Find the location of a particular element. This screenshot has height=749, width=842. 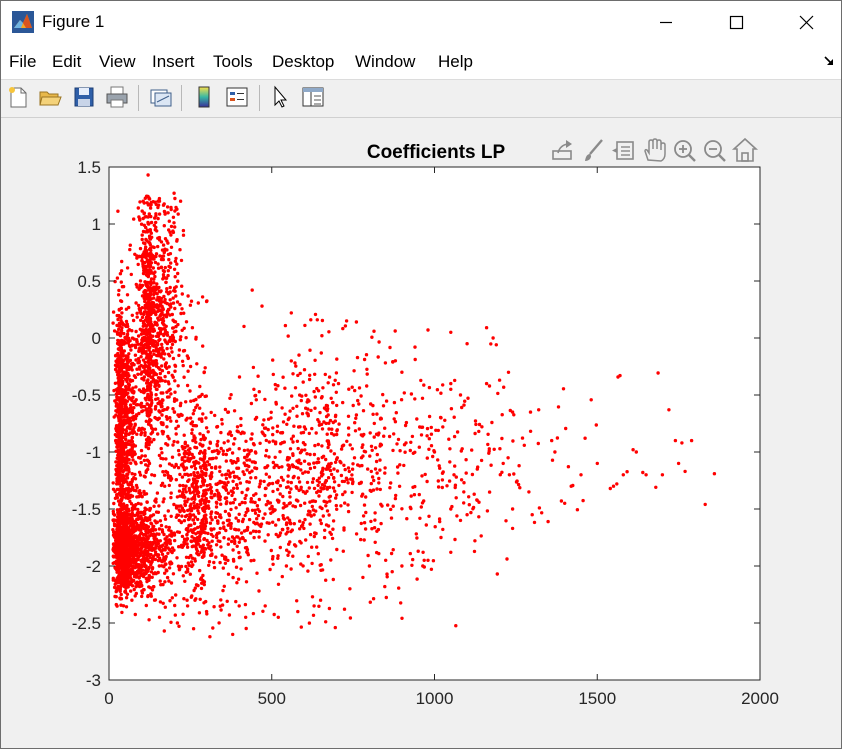

menu-view: View is located at coordinates (117, 61).